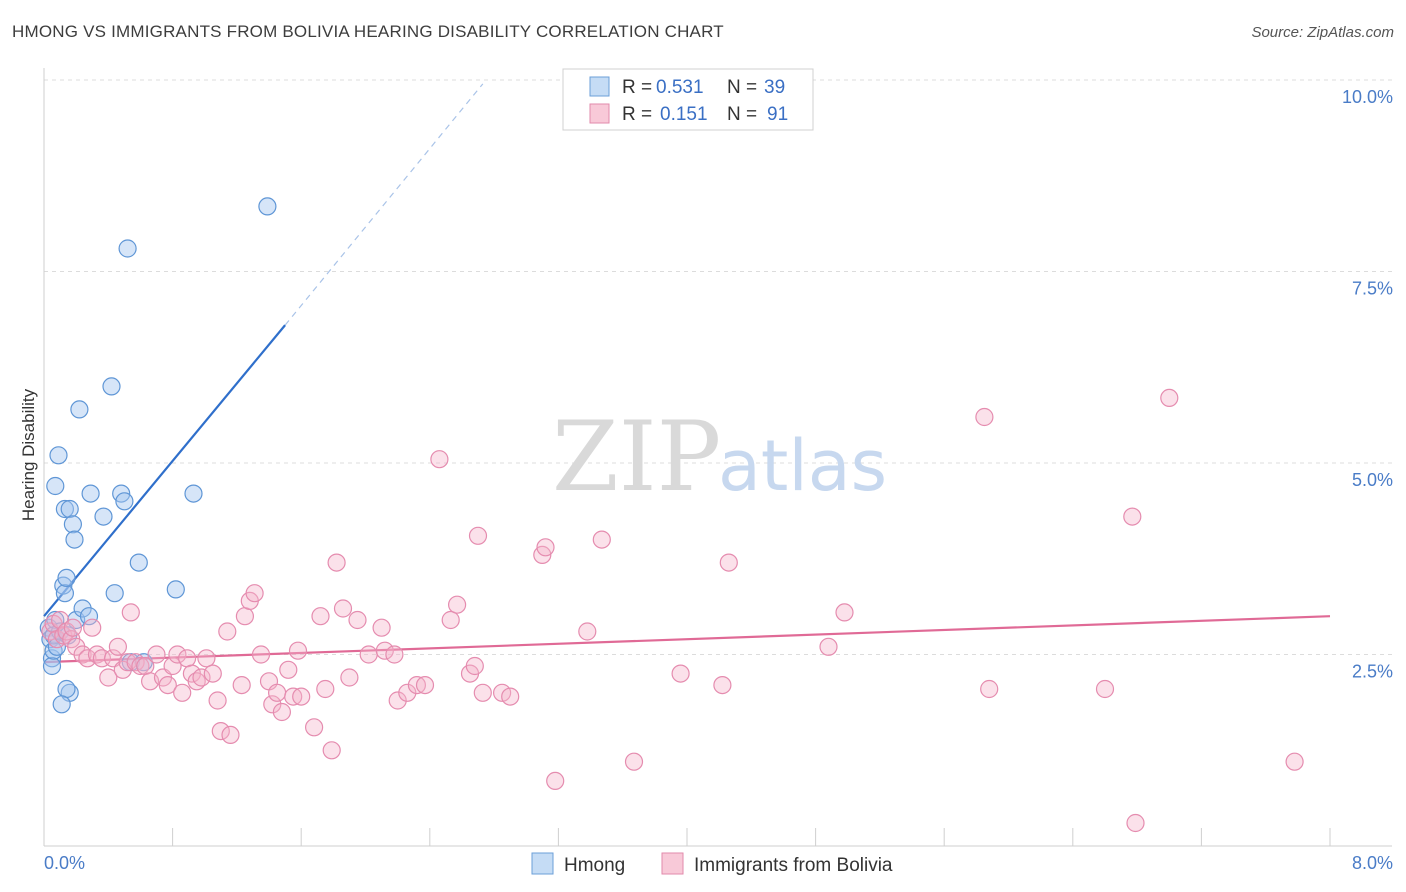  What do you see at coordinates (637, 114) in the screenshot?
I see `legend-r-label-2: R =` at bounding box center [637, 114].